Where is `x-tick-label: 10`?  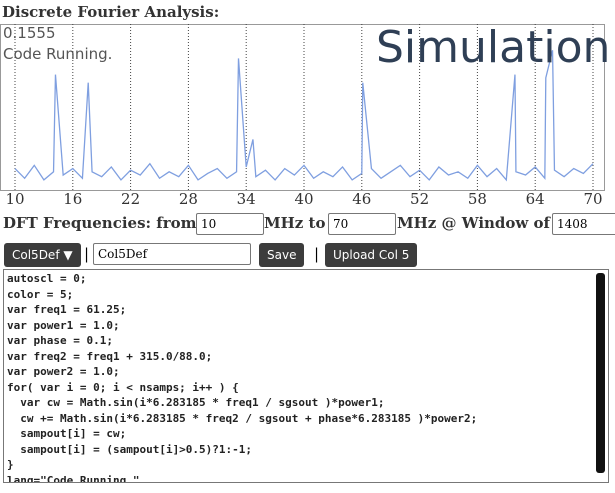 x-tick-label: 10 is located at coordinates (14, 199).